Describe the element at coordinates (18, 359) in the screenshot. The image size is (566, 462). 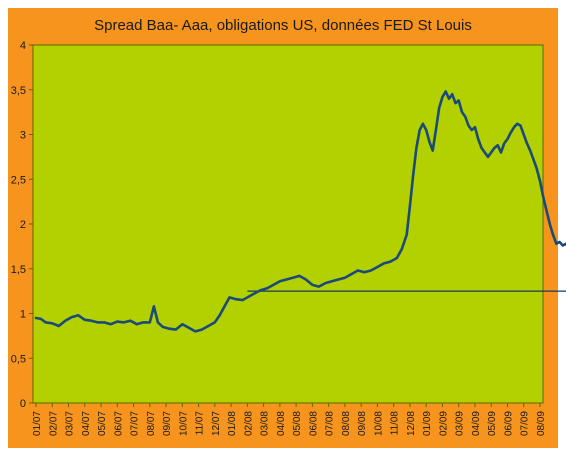
I see `y-tick-label: 0,5` at that location.